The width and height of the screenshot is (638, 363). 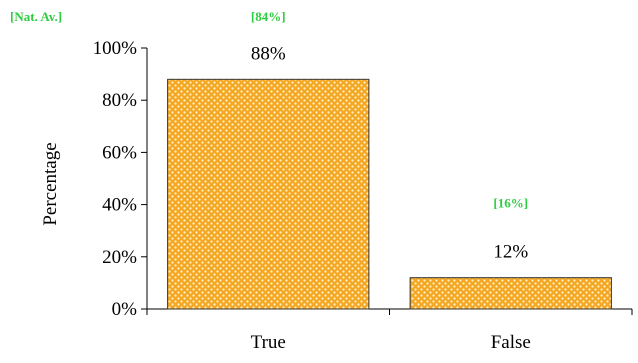 I want to click on y-tick-label: 60%, so click(x=119, y=152).